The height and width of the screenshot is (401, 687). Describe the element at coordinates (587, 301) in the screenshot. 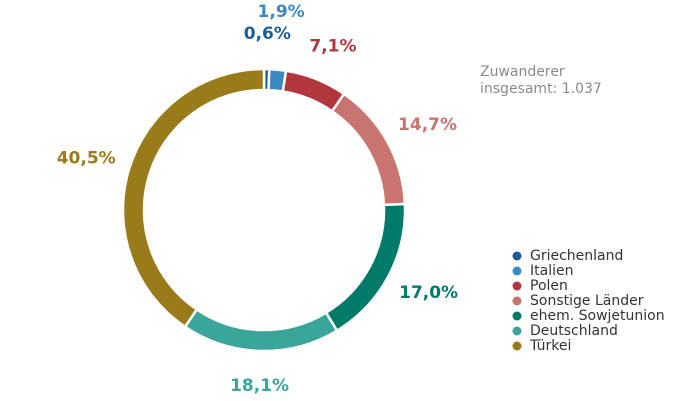

I see `legend-label: Sonstige Länder` at that location.